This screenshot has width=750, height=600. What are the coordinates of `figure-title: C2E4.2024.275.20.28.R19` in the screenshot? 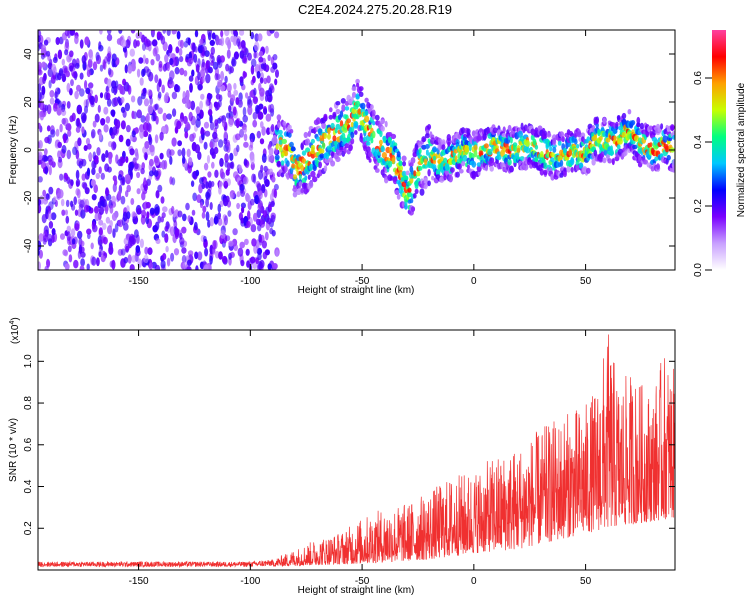 It's located at (375, 9).